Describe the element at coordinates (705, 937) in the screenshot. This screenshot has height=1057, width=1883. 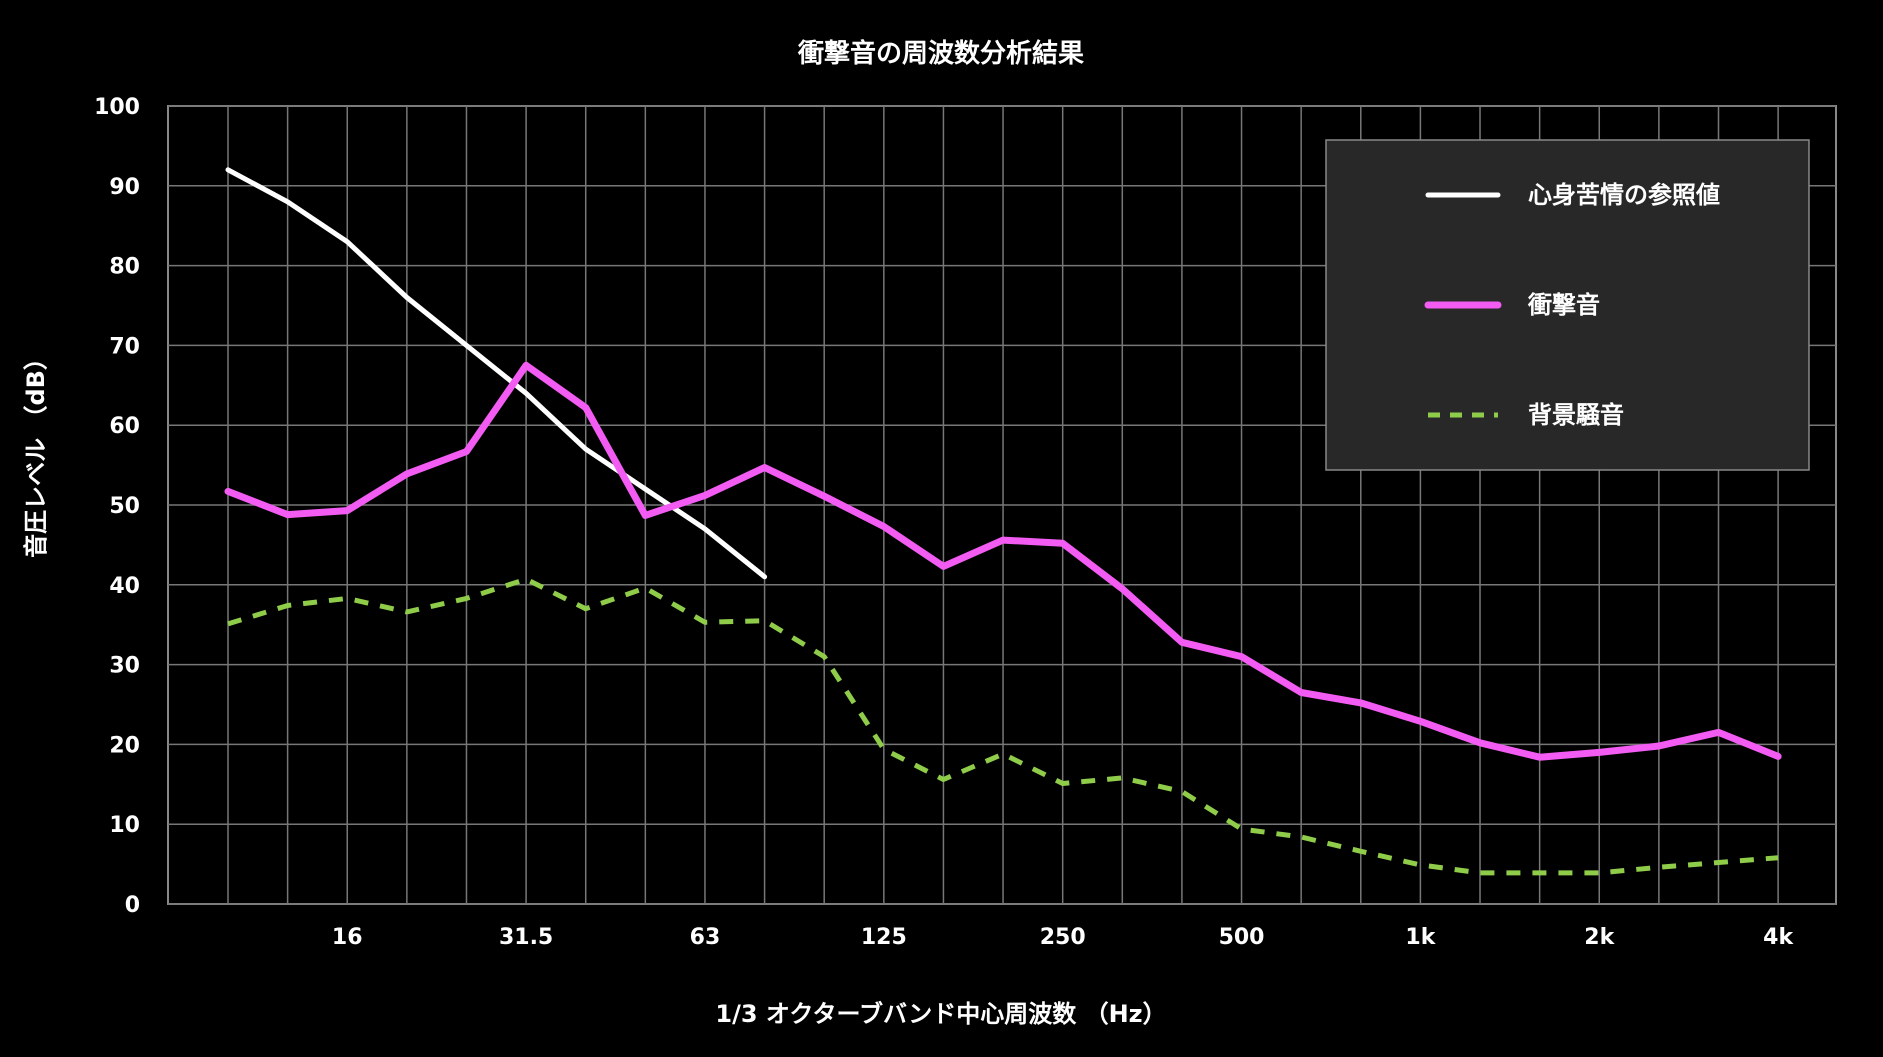
I see `x-tick-label: 63` at that location.